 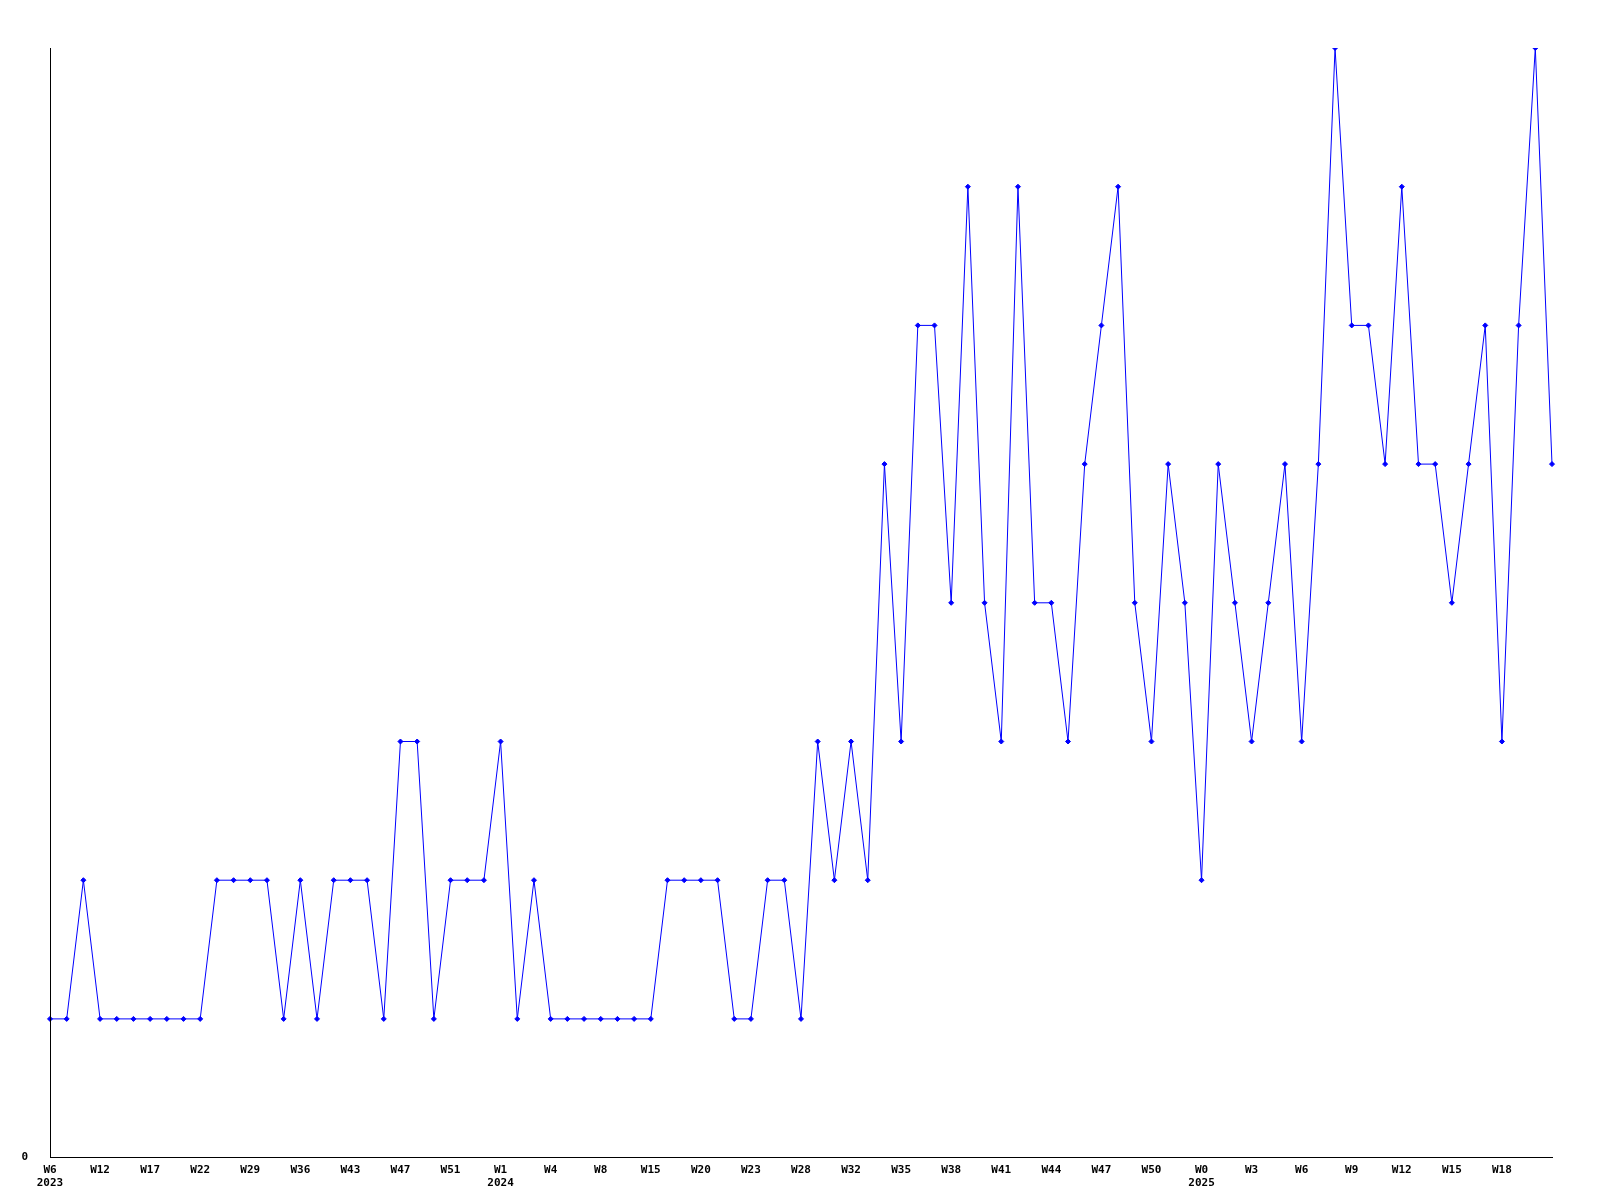 I want to click on x-tick-label: W43, so click(x=350, y=1170).